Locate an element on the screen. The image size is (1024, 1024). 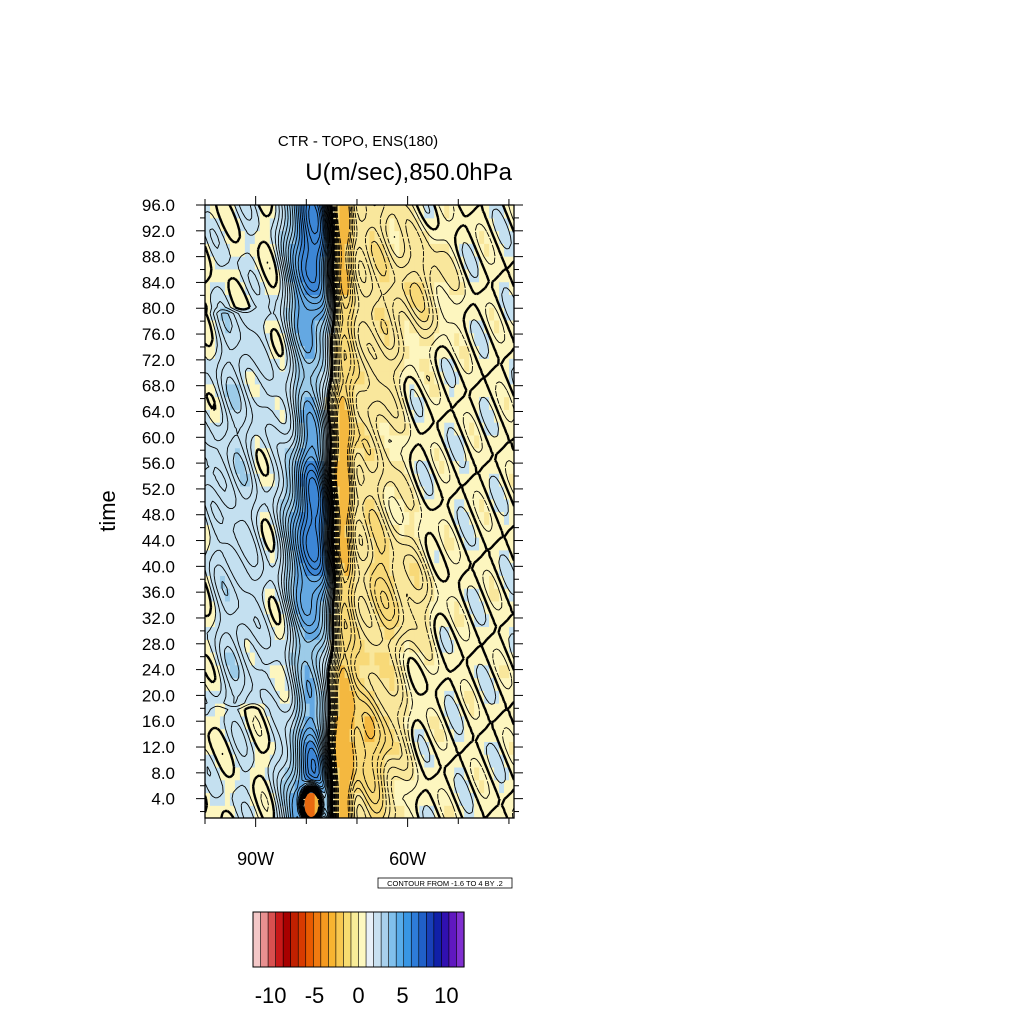
colorbar-swatch is located at coordinates (340, 939).